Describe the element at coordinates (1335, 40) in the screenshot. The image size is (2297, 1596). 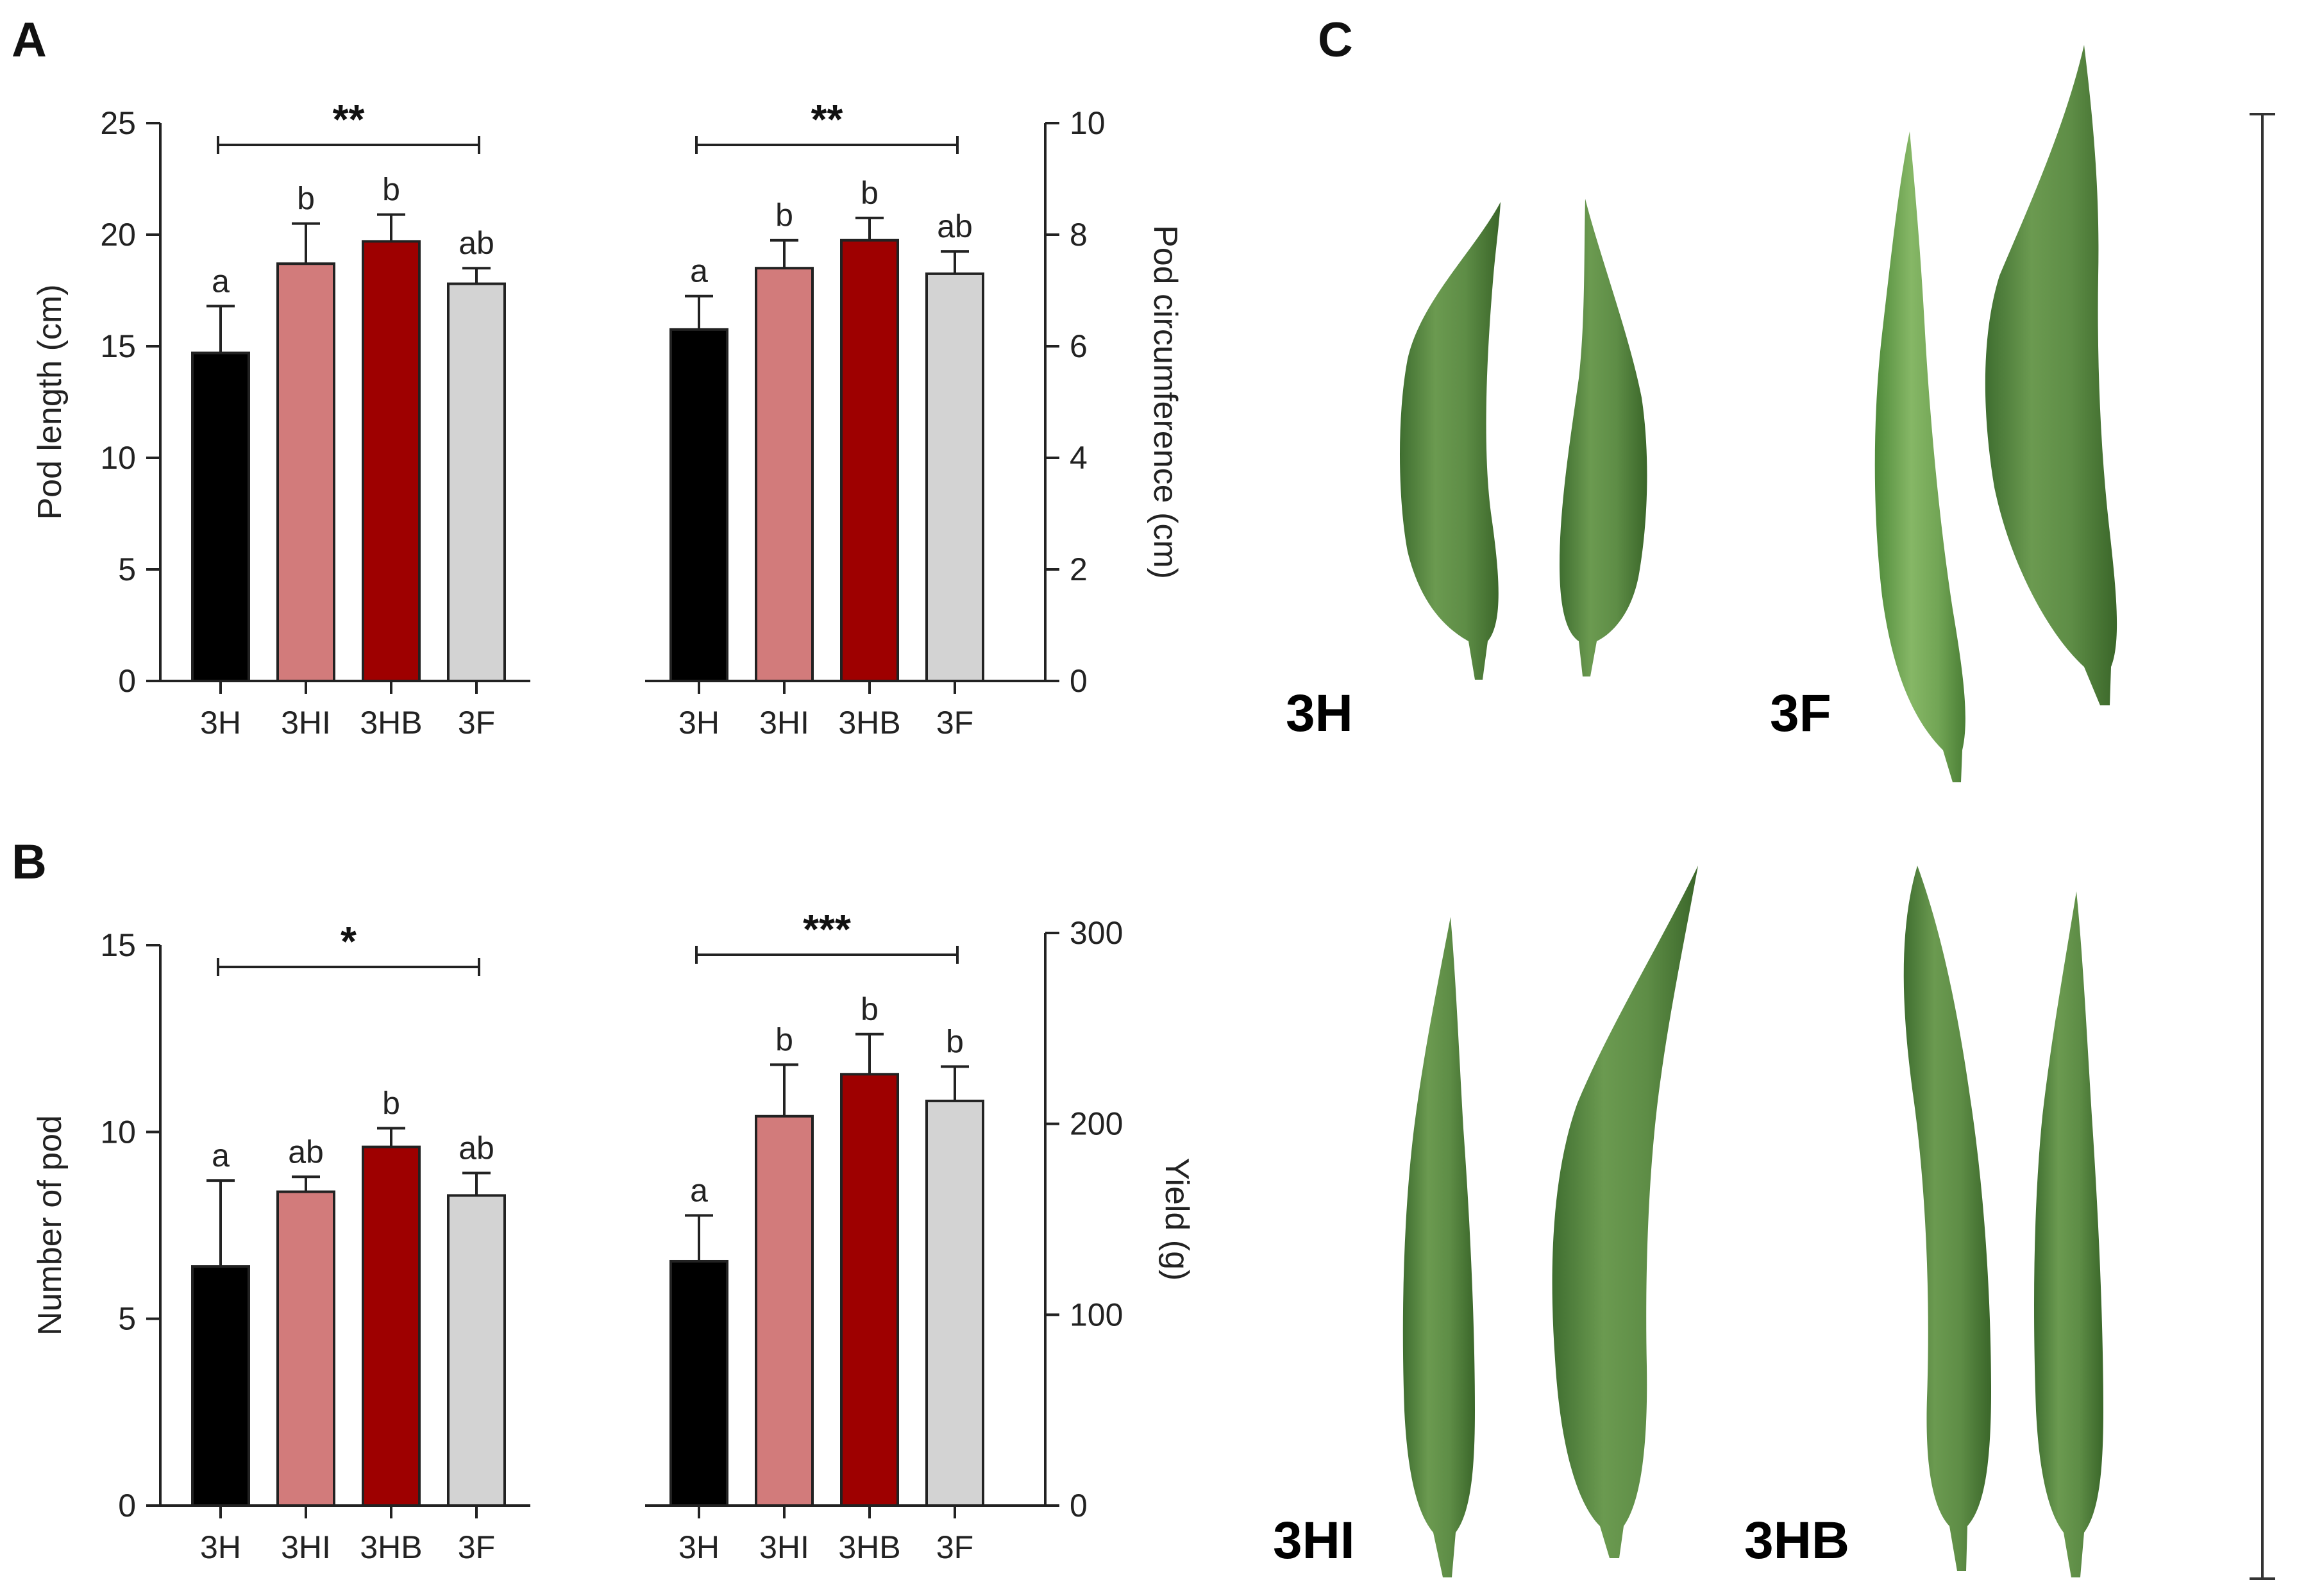
I see `panel-label-c: C` at that location.